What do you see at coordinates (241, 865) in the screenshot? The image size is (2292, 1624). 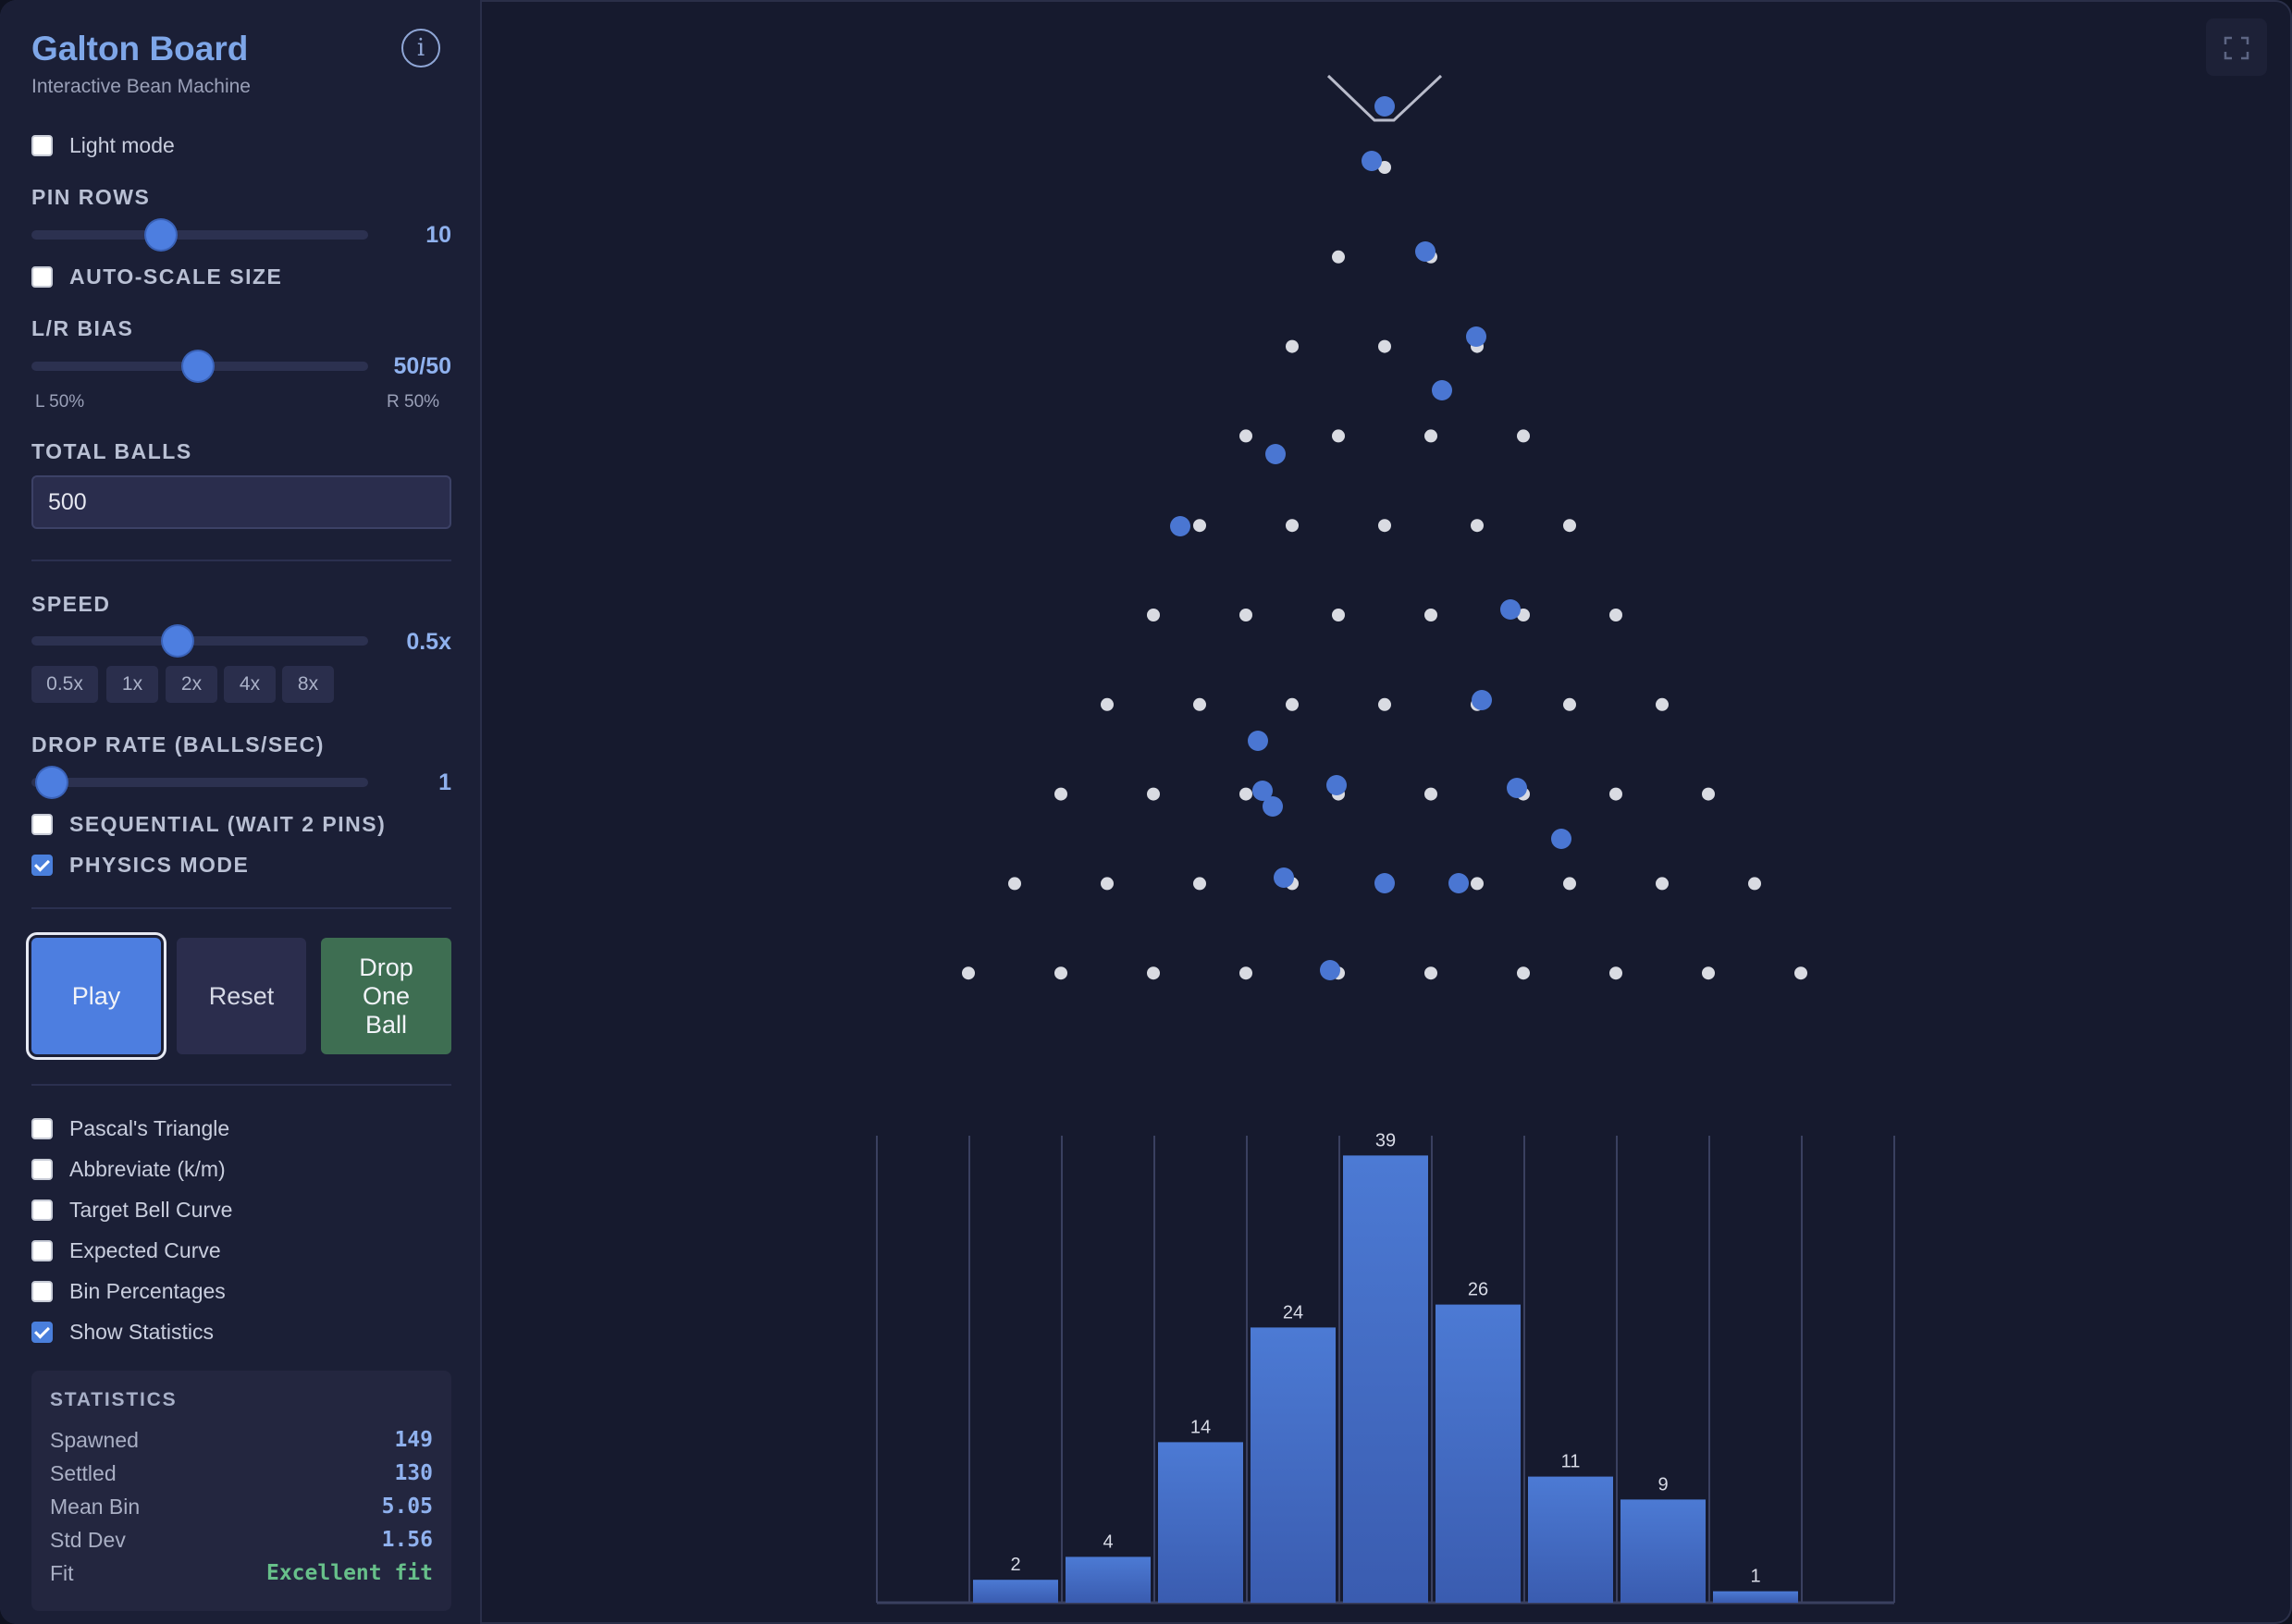 I see `physics-mode-toggle: PHYSICS MODE` at bounding box center [241, 865].